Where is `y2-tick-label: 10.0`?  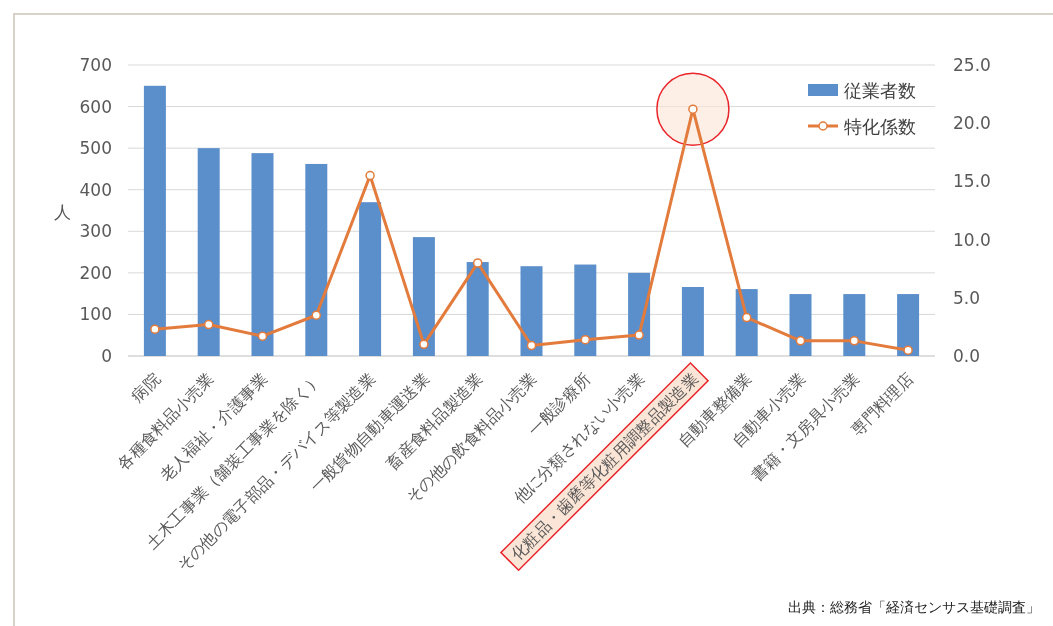 y2-tick-label: 10.0 is located at coordinates (972, 239).